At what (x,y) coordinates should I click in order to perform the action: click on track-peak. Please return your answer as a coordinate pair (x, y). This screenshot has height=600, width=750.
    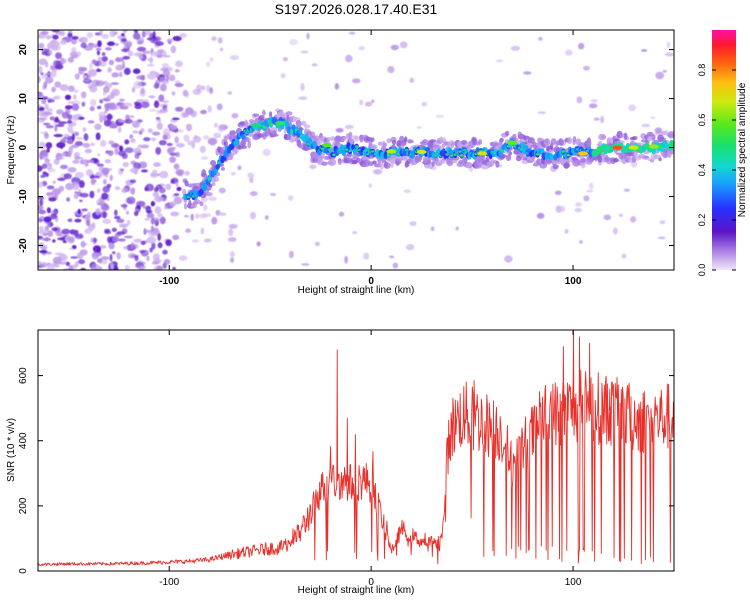
    Looking at the image, I should click on (482, 153).